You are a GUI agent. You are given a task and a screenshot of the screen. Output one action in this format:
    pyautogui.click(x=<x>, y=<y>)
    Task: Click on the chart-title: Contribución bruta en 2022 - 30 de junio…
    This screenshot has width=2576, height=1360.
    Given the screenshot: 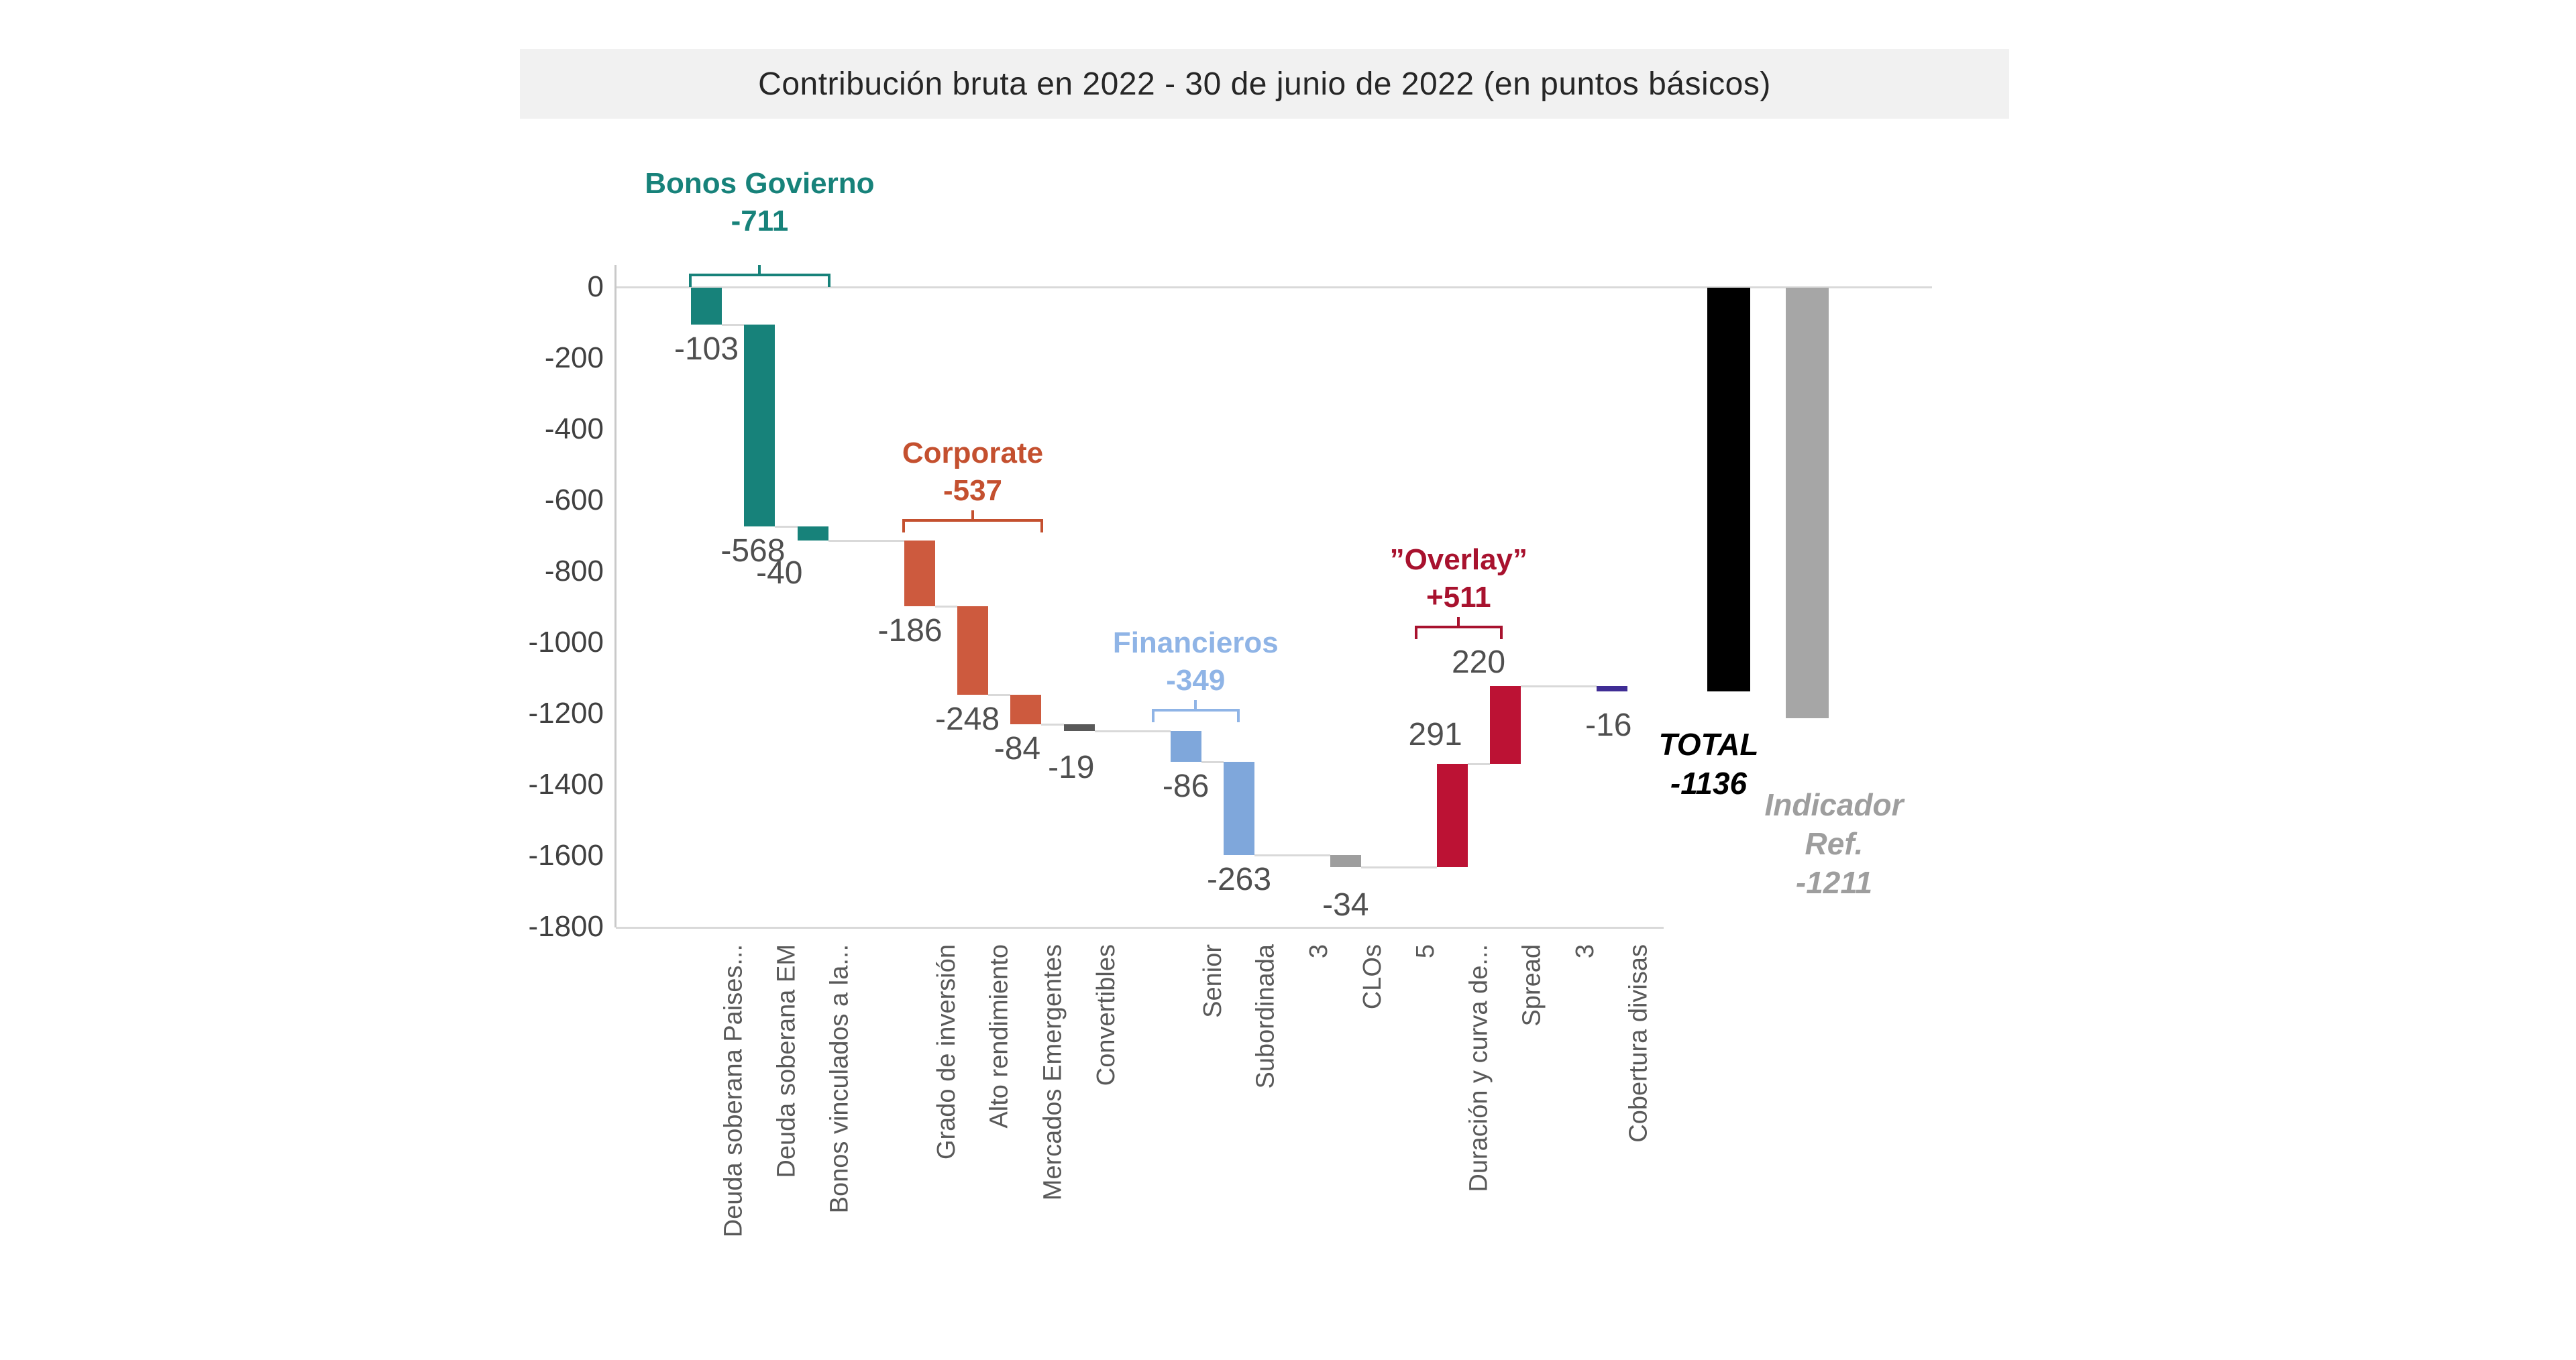 What is the action you would take?
    pyautogui.click(x=1264, y=84)
    